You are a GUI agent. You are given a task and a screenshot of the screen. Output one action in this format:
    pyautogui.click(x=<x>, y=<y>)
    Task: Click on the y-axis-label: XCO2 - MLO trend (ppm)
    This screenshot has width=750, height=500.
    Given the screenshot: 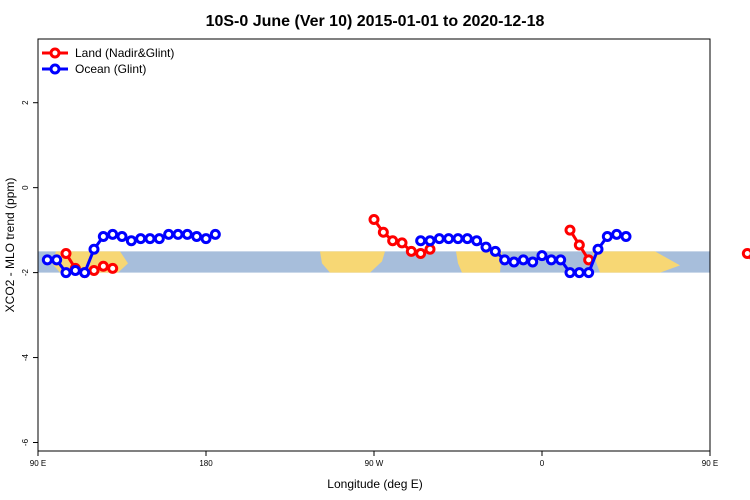 What is the action you would take?
    pyautogui.click(x=10, y=245)
    